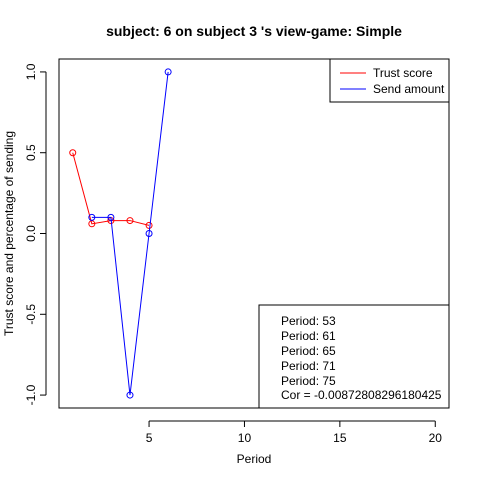 The height and width of the screenshot is (480, 480). I want to click on y-axis-label: Trust score and percentage of sending, so click(9, 233).